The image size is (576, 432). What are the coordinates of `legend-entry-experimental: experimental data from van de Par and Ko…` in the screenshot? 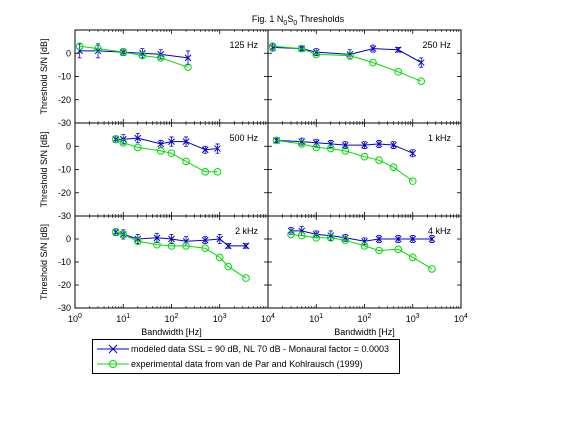 It's located at (246, 365).